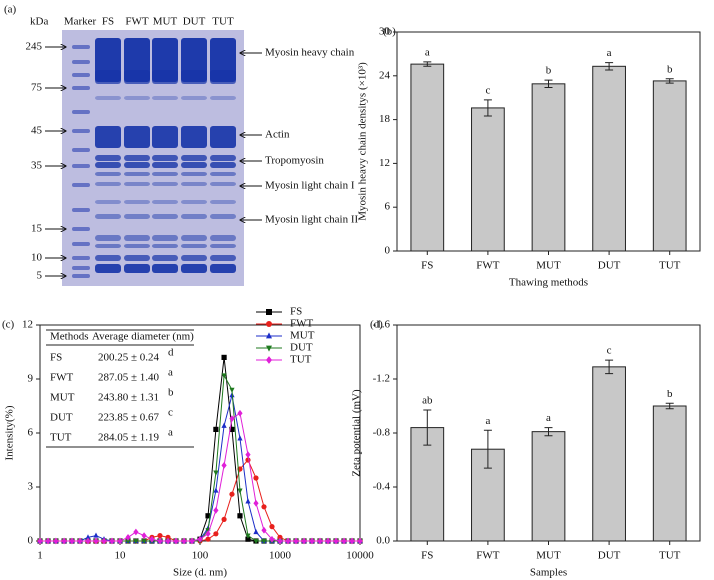 The height and width of the screenshot is (580, 714). Describe the element at coordinates (171, 393) in the screenshot. I see `table-superscript: b` at that location.